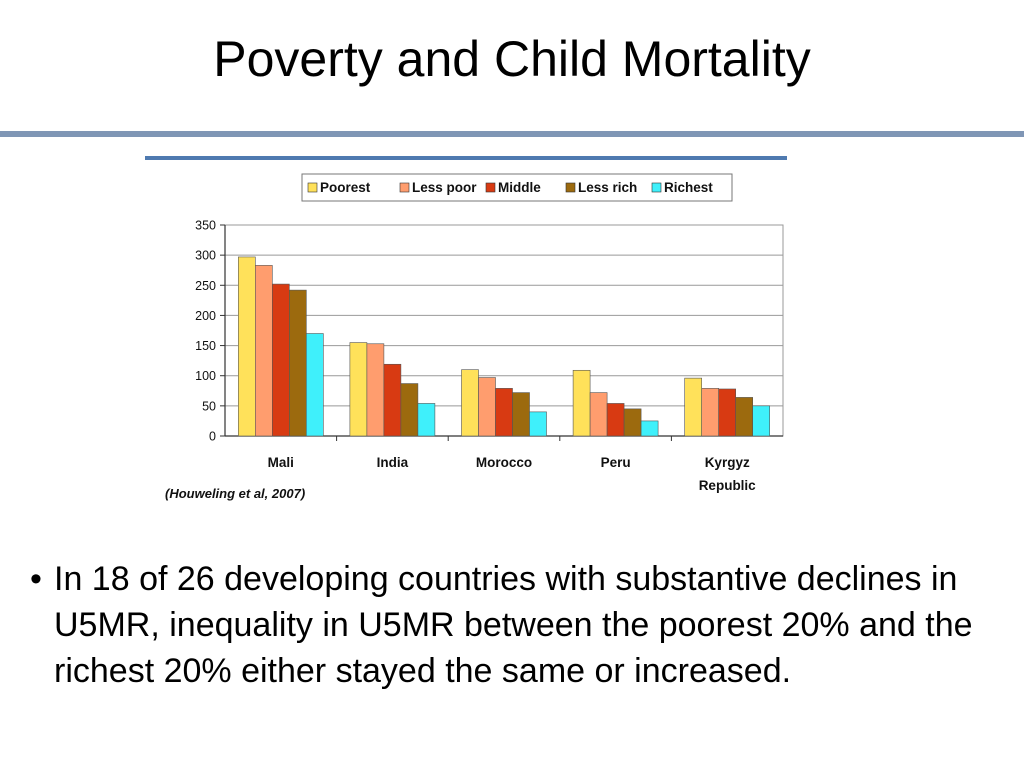 The width and height of the screenshot is (1024, 768). Describe the element at coordinates (281, 462) in the screenshot. I see `x-tick-label-0: Mali` at that location.